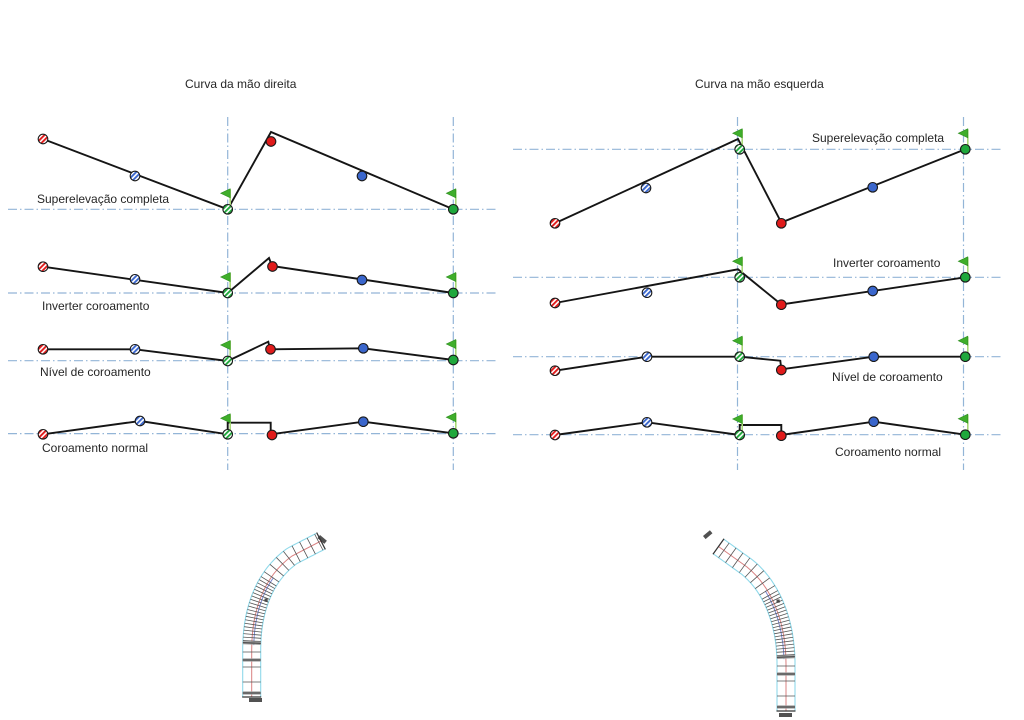 The height and width of the screenshot is (720, 1024). Describe the element at coordinates (96, 306) in the screenshot. I see `row-label-reverse-crown-left: Inverter coroamento` at that location.